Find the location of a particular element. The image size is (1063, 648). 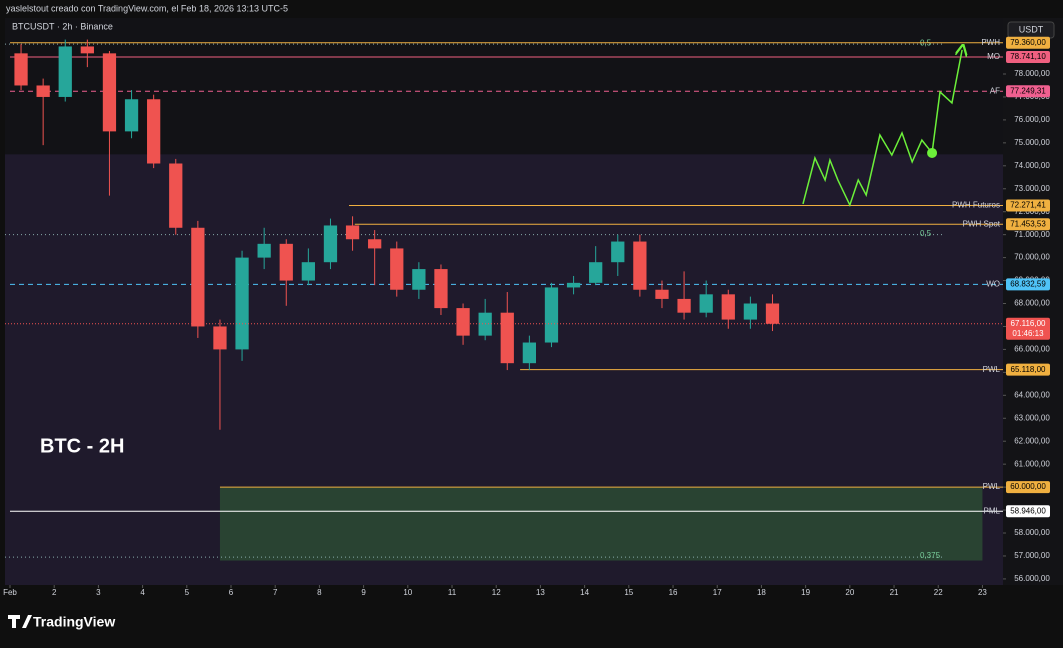

y-tick-label: 73.000,00 is located at coordinates (1032, 188).